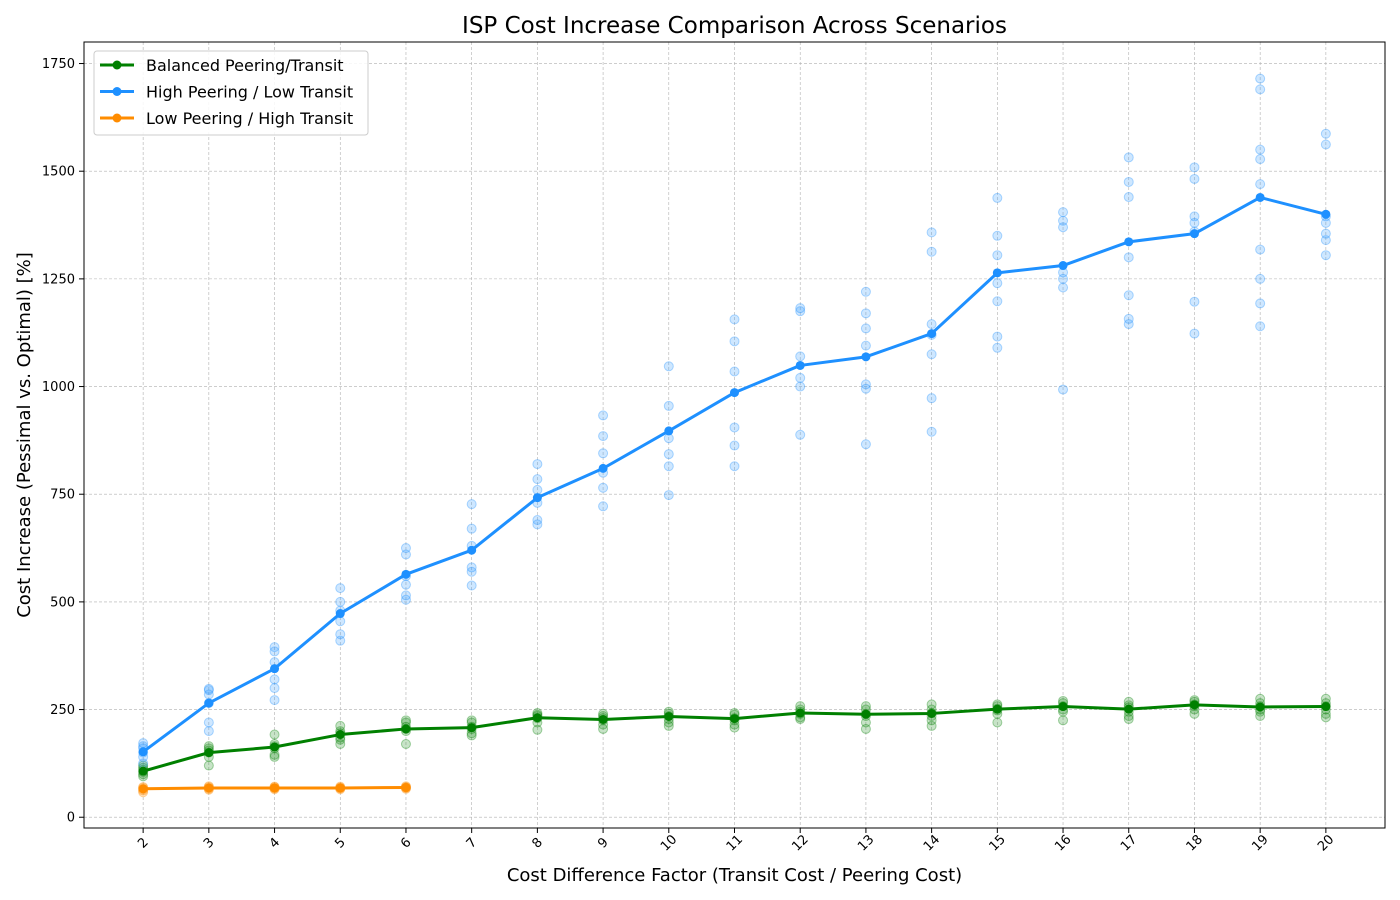 The height and width of the screenshot is (900, 1400). What do you see at coordinates (1063, 843) in the screenshot?
I see `x-tick-label: 16` at bounding box center [1063, 843].